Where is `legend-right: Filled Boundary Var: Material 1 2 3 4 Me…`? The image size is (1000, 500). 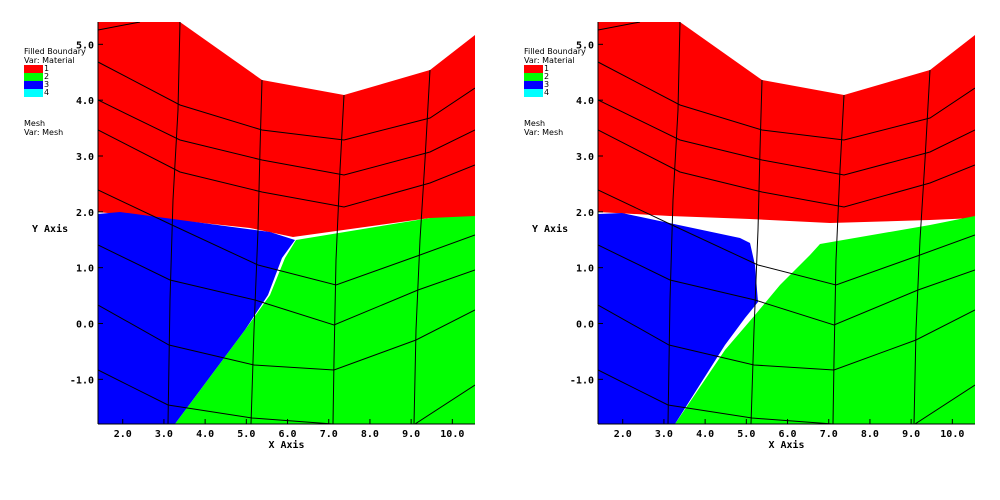
legend-right: Filled Boundary Var: Material 1 2 3 4 Me… is located at coordinates (559, 92).